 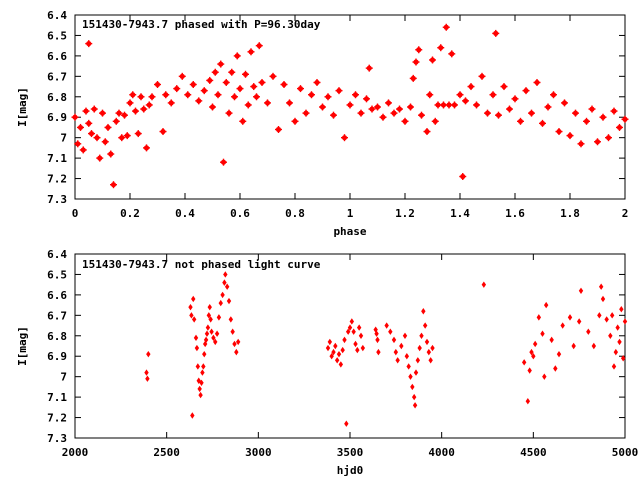 What do you see at coordinates (295, 213) in the screenshot?
I see `phased-x-tick-label: 0.8` at bounding box center [295, 213].